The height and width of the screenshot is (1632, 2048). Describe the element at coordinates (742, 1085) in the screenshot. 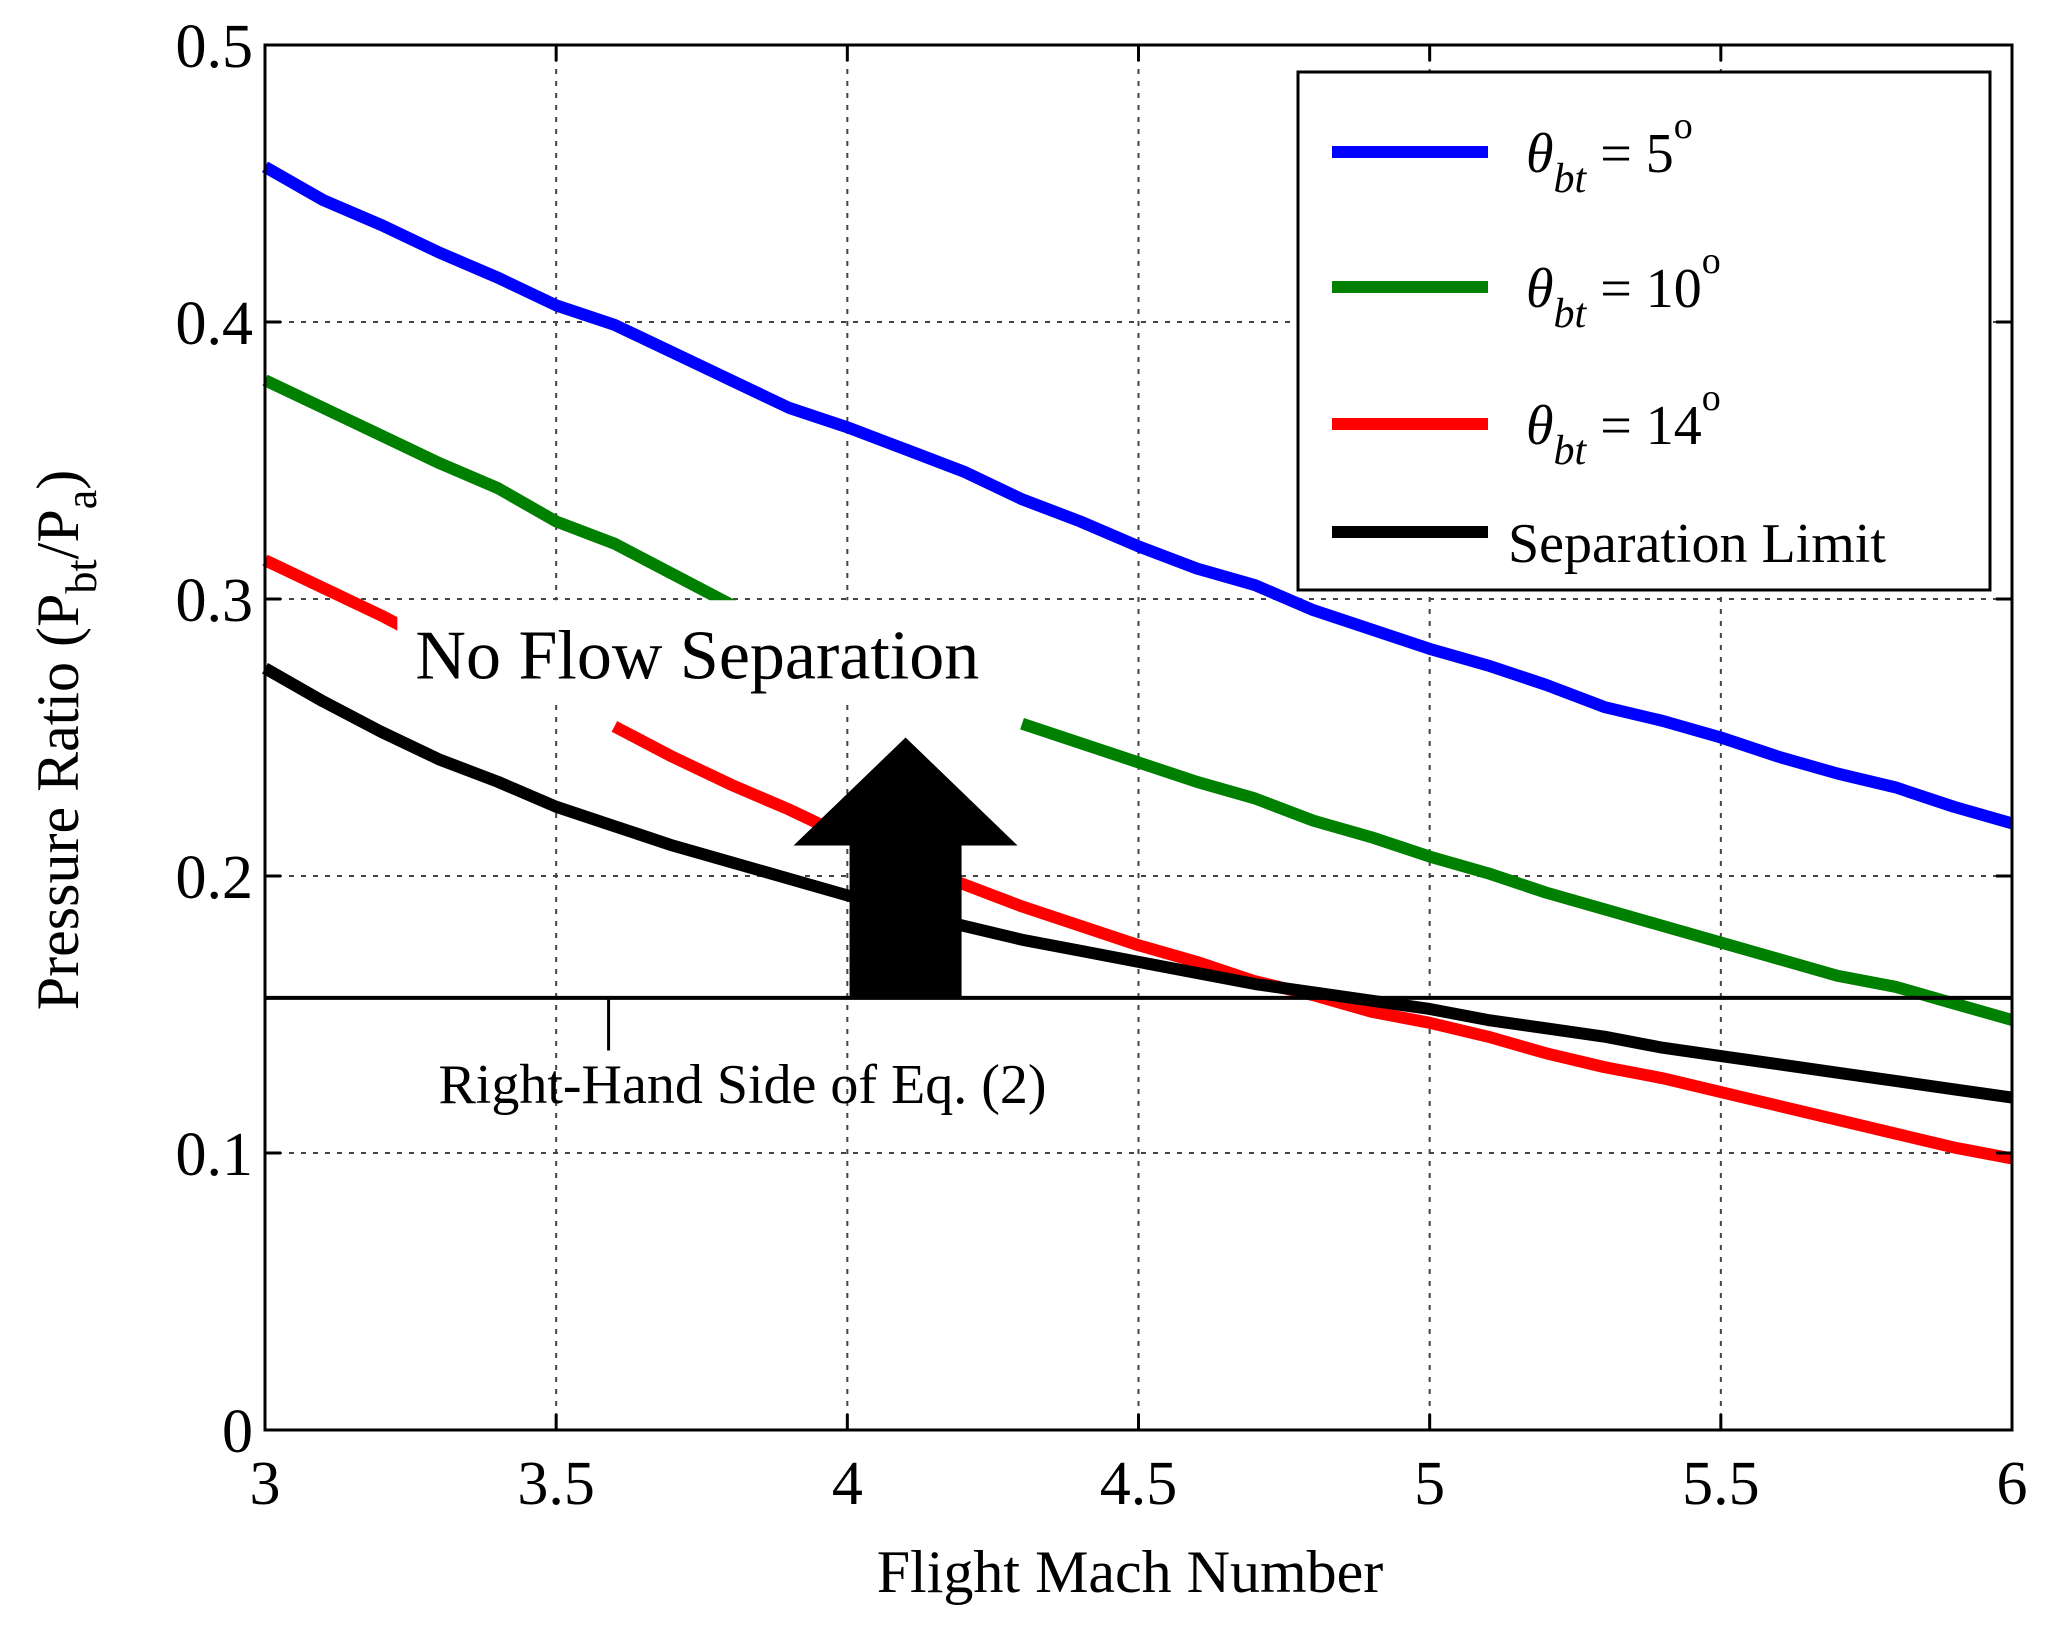

I see `annotation-rhs-eq2: Right-Hand Side of Eq. (2)` at that location.